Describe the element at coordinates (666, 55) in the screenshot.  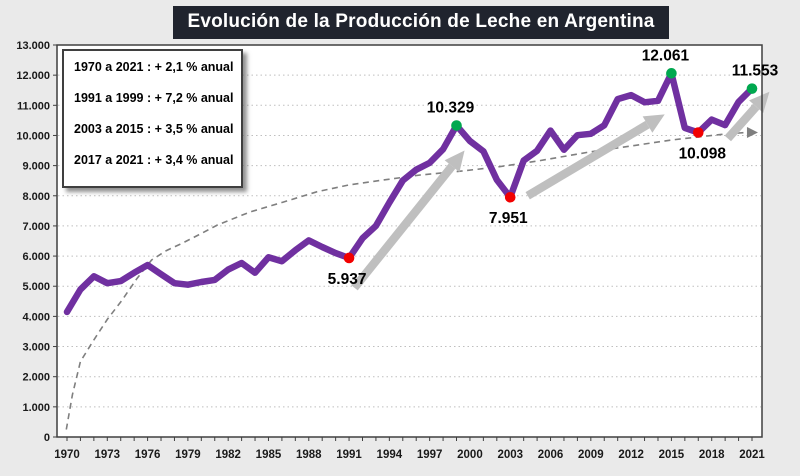
I see `data-point-label: 12.061` at that location.